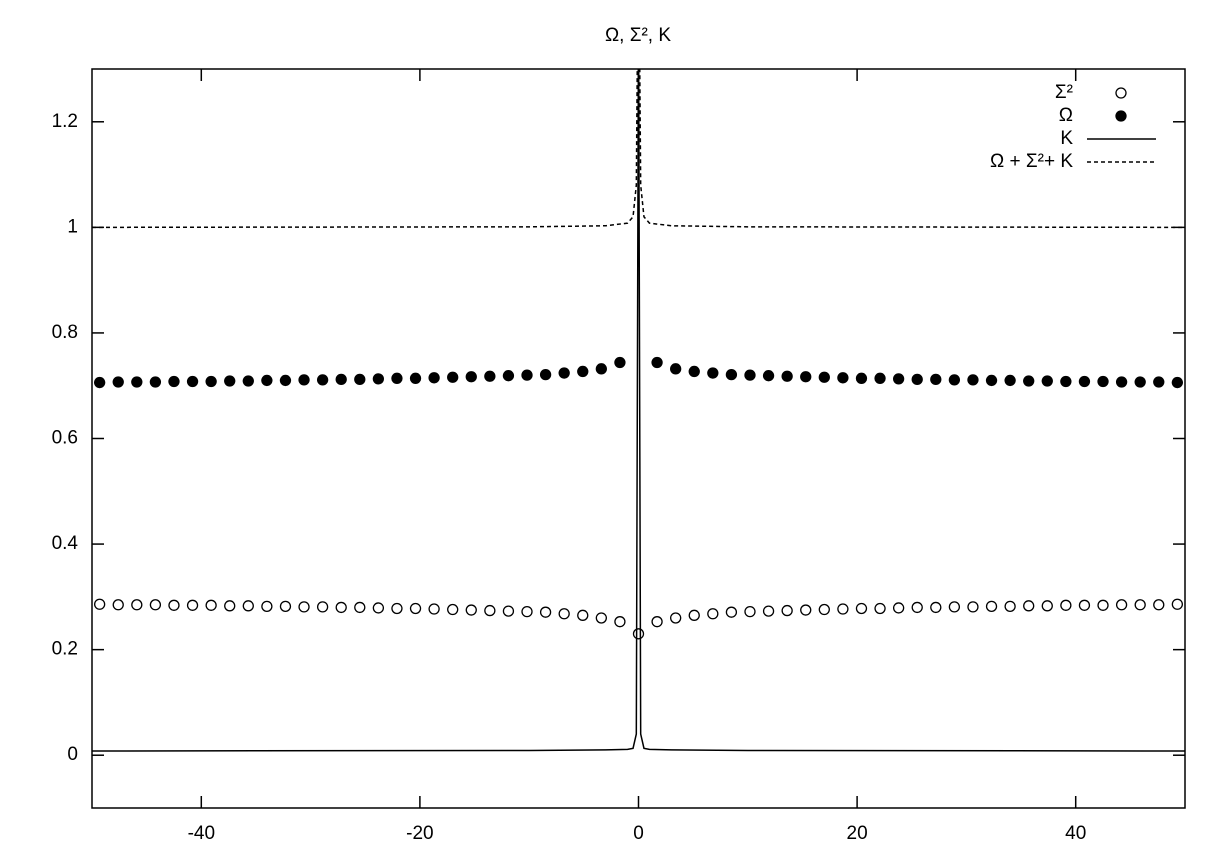 This screenshot has height=861, width=1226. What do you see at coordinates (638, 35) in the screenshot?
I see `chart-title: Ω, Σ², K` at bounding box center [638, 35].